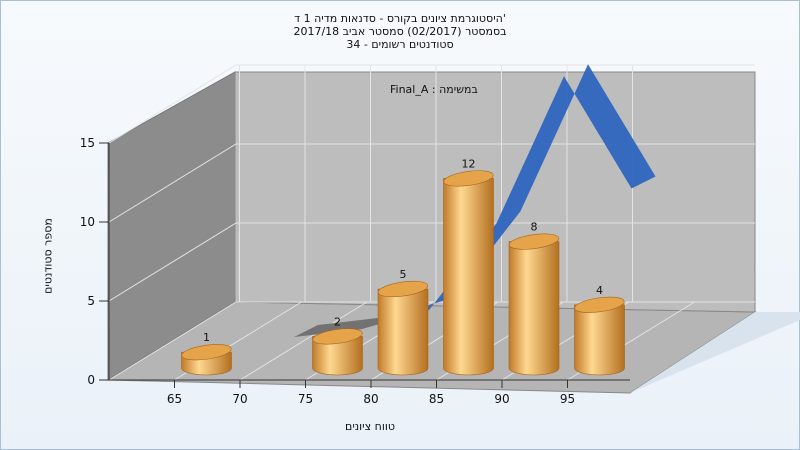  Describe the element at coordinates (337, 321) in the screenshot. I see `data-label: 2` at that location.